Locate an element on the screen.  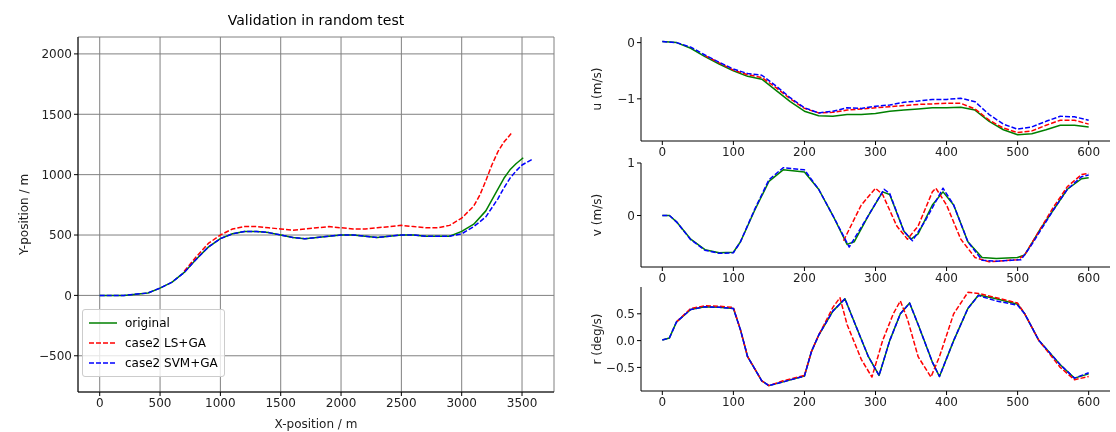
x-tick-label: 2500 is located at coordinates (401, 402).